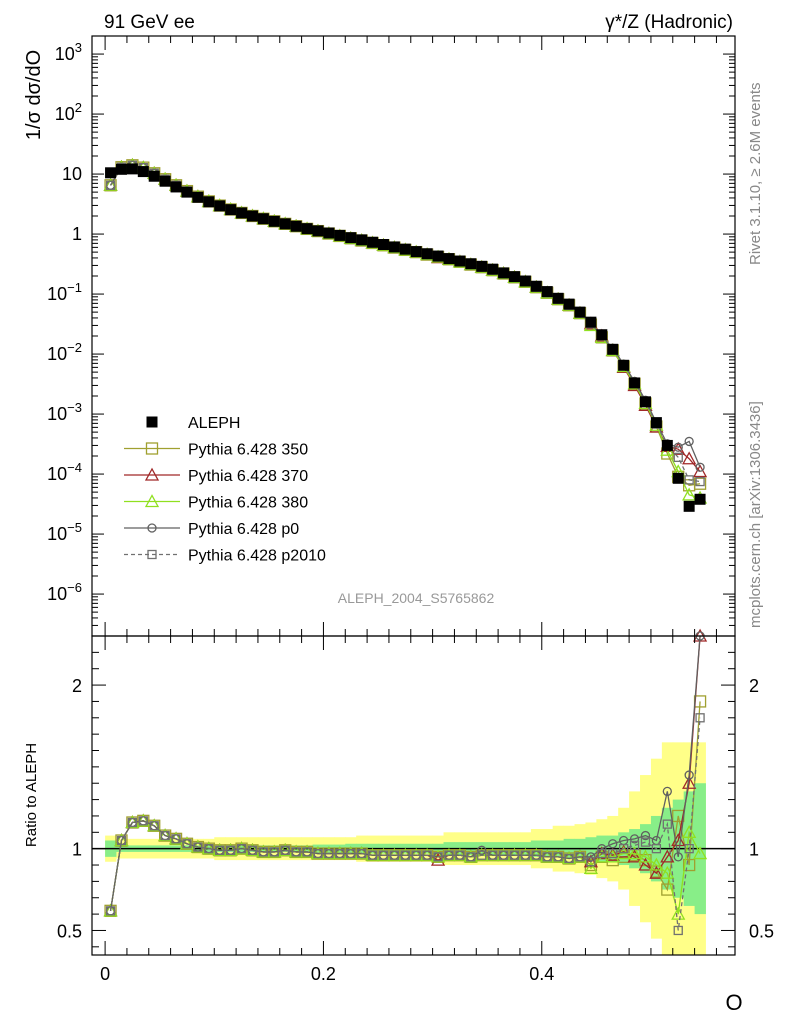 The image size is (786, 1024). What do you see at coordinates (541, 974) in the screenshot?
I see `x-tick-label: 0.4` at bounding box center [541, 974].